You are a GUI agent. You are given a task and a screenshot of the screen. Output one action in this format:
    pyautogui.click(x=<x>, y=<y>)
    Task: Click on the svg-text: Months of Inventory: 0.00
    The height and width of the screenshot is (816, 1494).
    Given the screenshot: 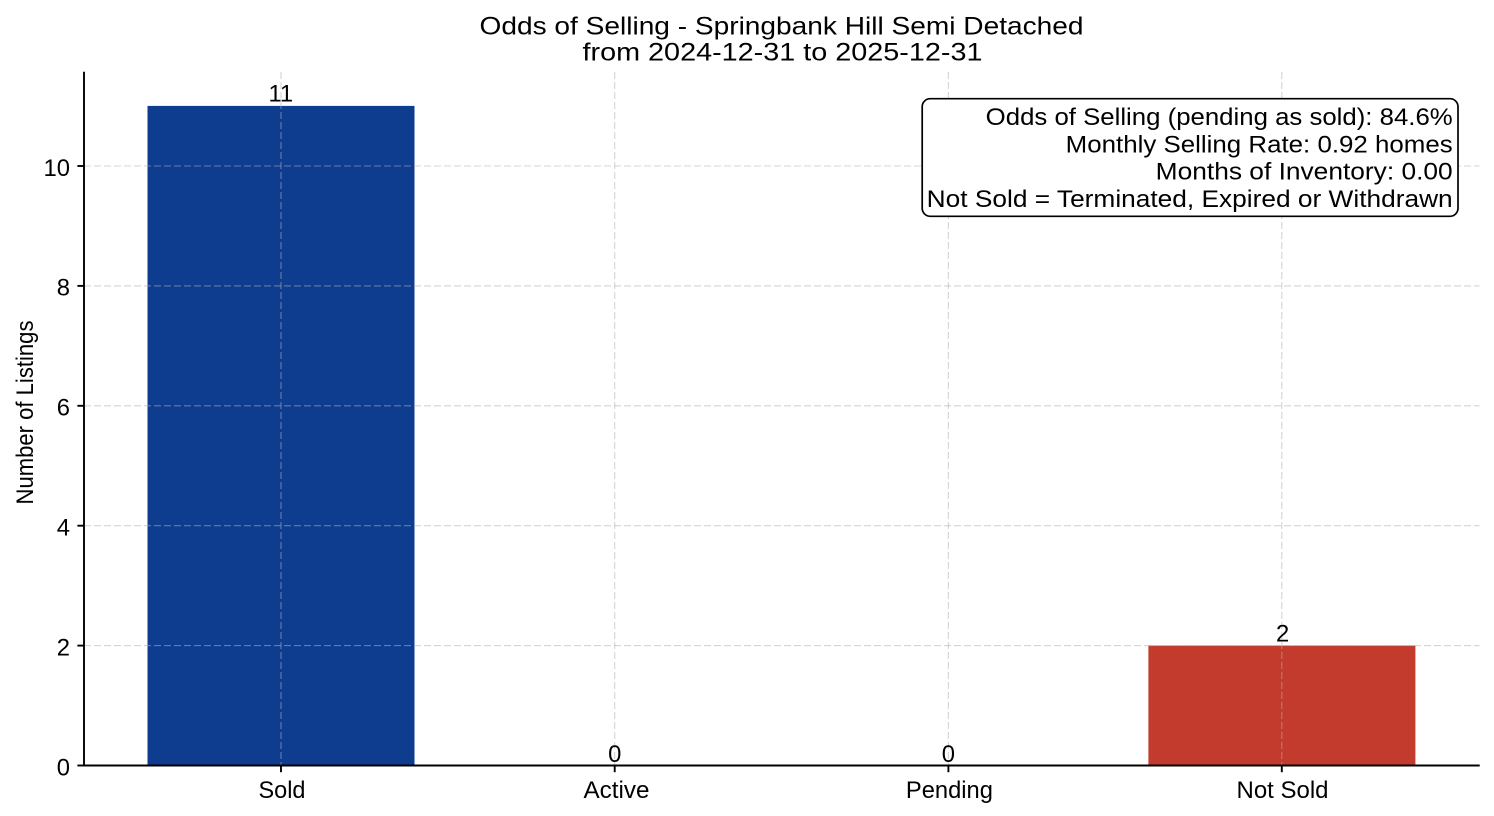 What is the action you would take?
    pyautogui.click(x=1304, y=172)
    